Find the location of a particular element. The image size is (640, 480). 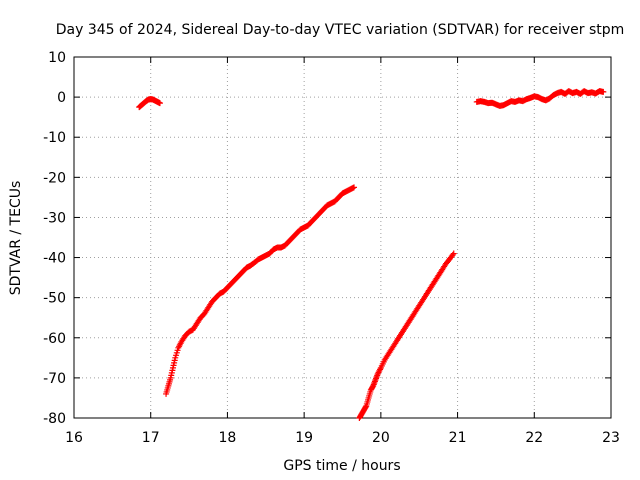

y-axis-label: SDTVAR / TECUs is located at coordinates (16, 238).